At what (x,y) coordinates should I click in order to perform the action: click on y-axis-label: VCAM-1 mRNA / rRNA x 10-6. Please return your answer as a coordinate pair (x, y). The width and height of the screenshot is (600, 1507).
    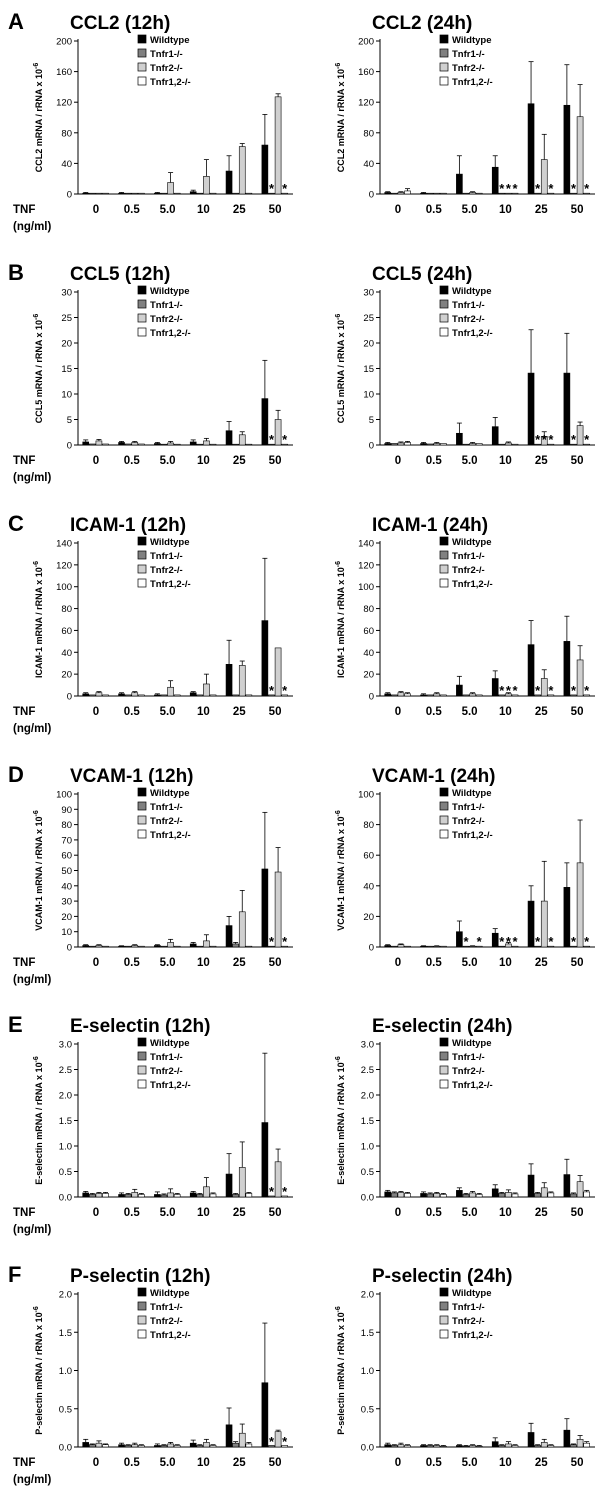
    Looking at the image, I should click on (340, 870).